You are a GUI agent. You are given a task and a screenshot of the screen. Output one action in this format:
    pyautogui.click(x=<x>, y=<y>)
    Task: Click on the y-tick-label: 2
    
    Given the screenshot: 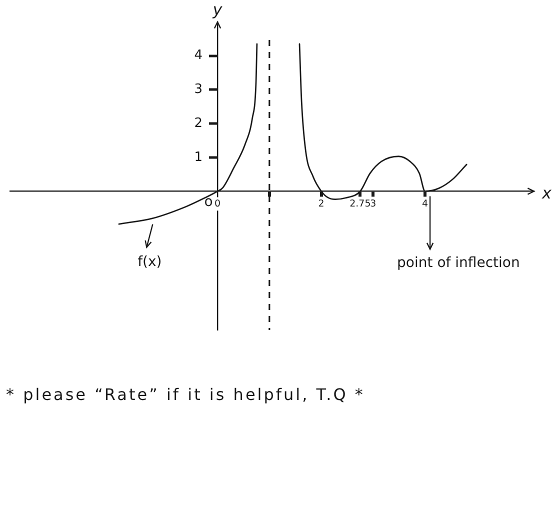 What is the action you would take?
    pyautogui.click(x=198, y=123)
    